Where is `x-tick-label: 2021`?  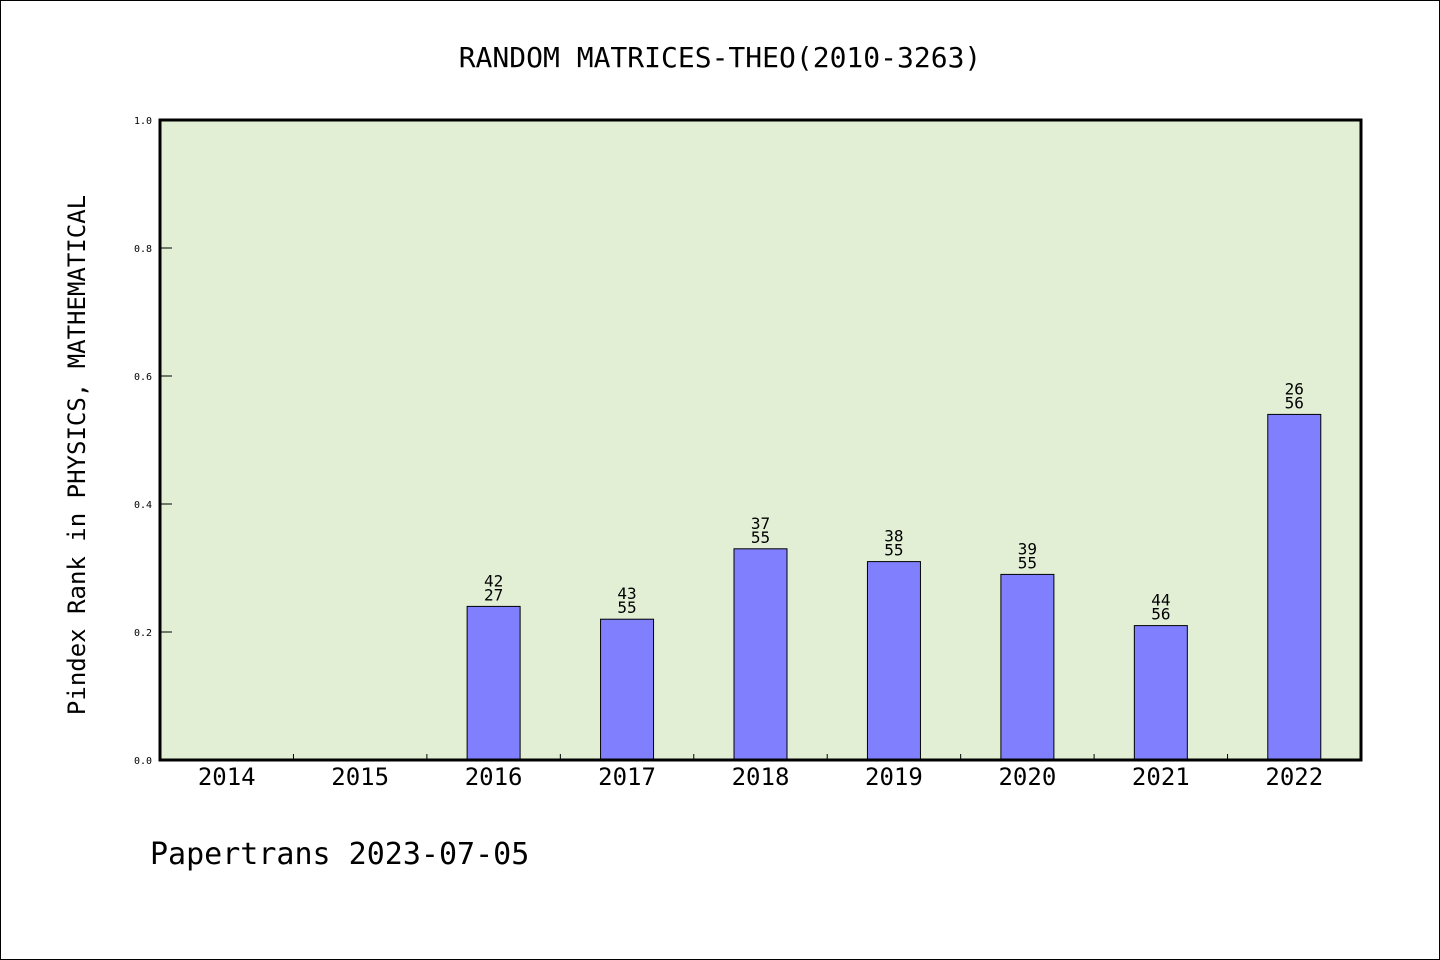
x-tick-label: 2021 is located at coordinates (1161, 777).